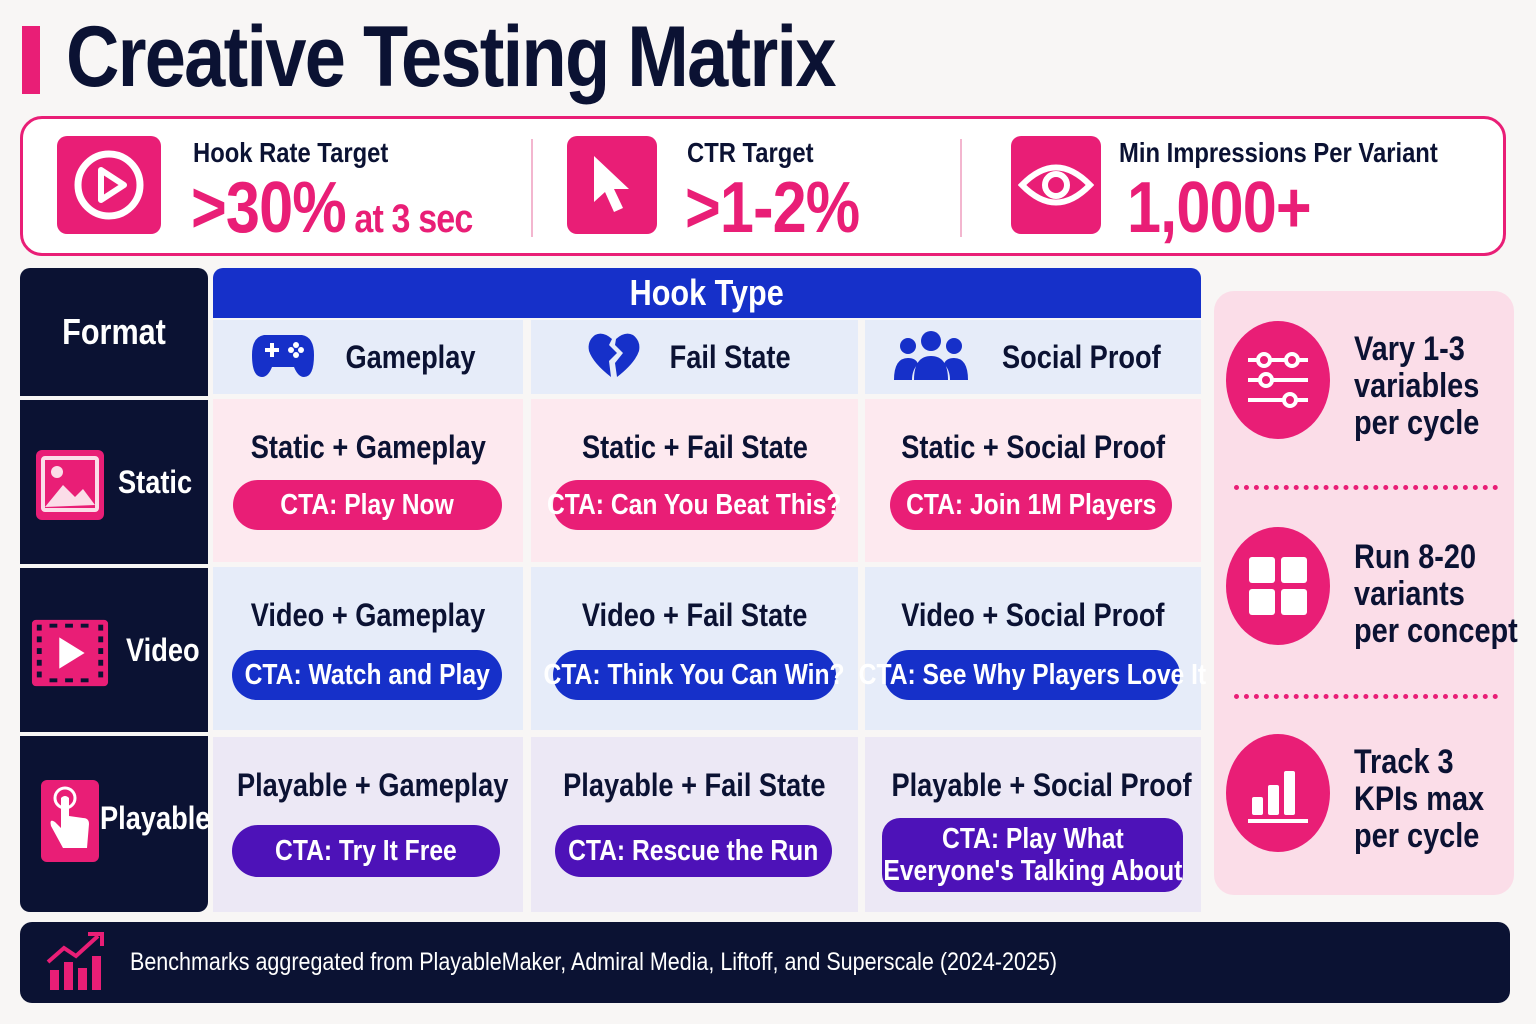 Image resolution: width=1536 pixels, height=1024 pixels. I want to click on hook-type-header: Hook Type, so click(707, 293).